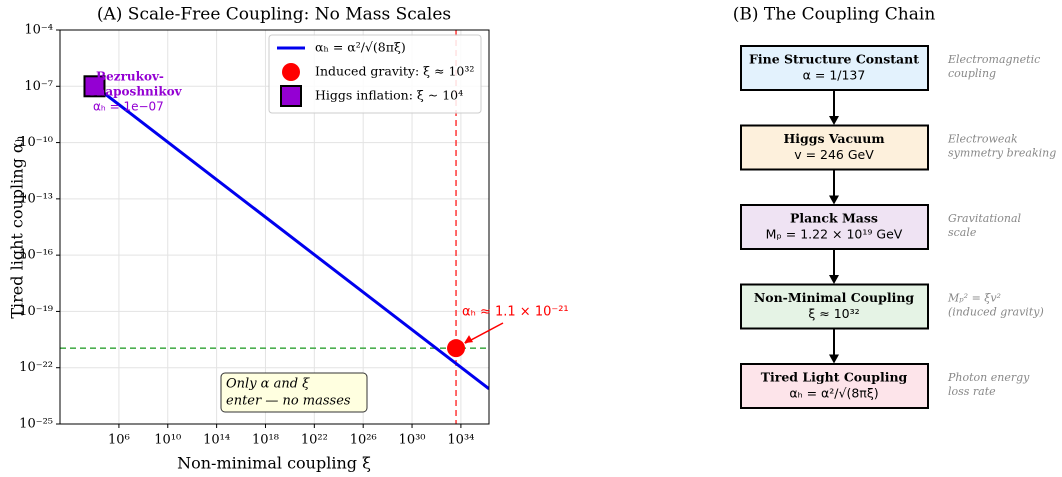  Describe the element at coordinates (833, 138) in the screenshot. I see `node-title: Higgs Vacuum` at that location.